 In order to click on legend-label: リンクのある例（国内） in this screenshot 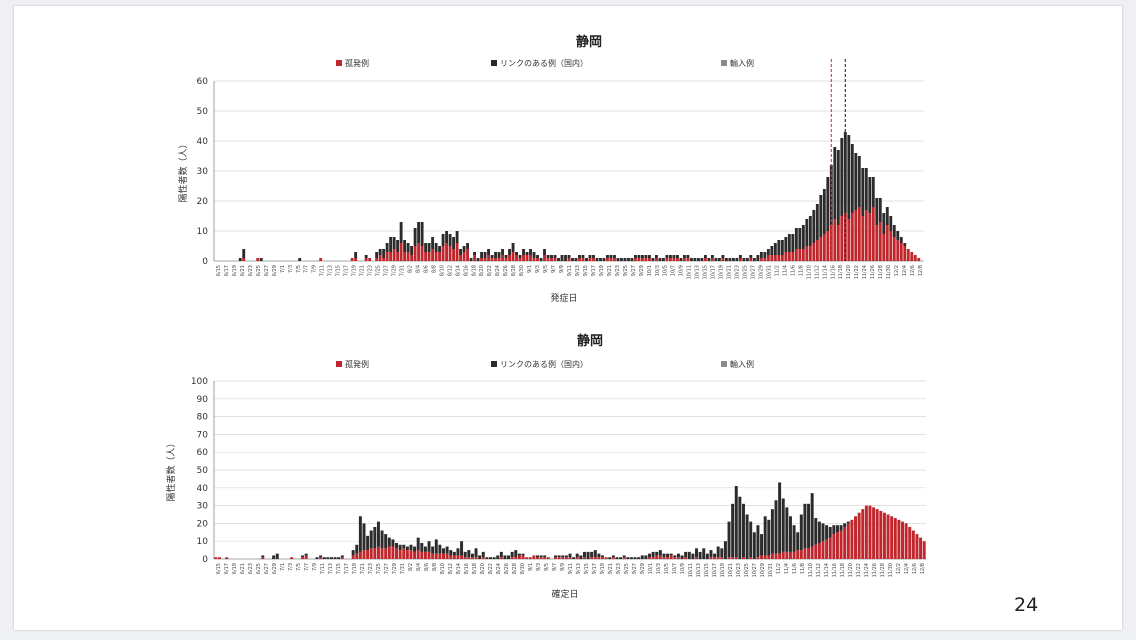, I will do `click(544, 364)`.